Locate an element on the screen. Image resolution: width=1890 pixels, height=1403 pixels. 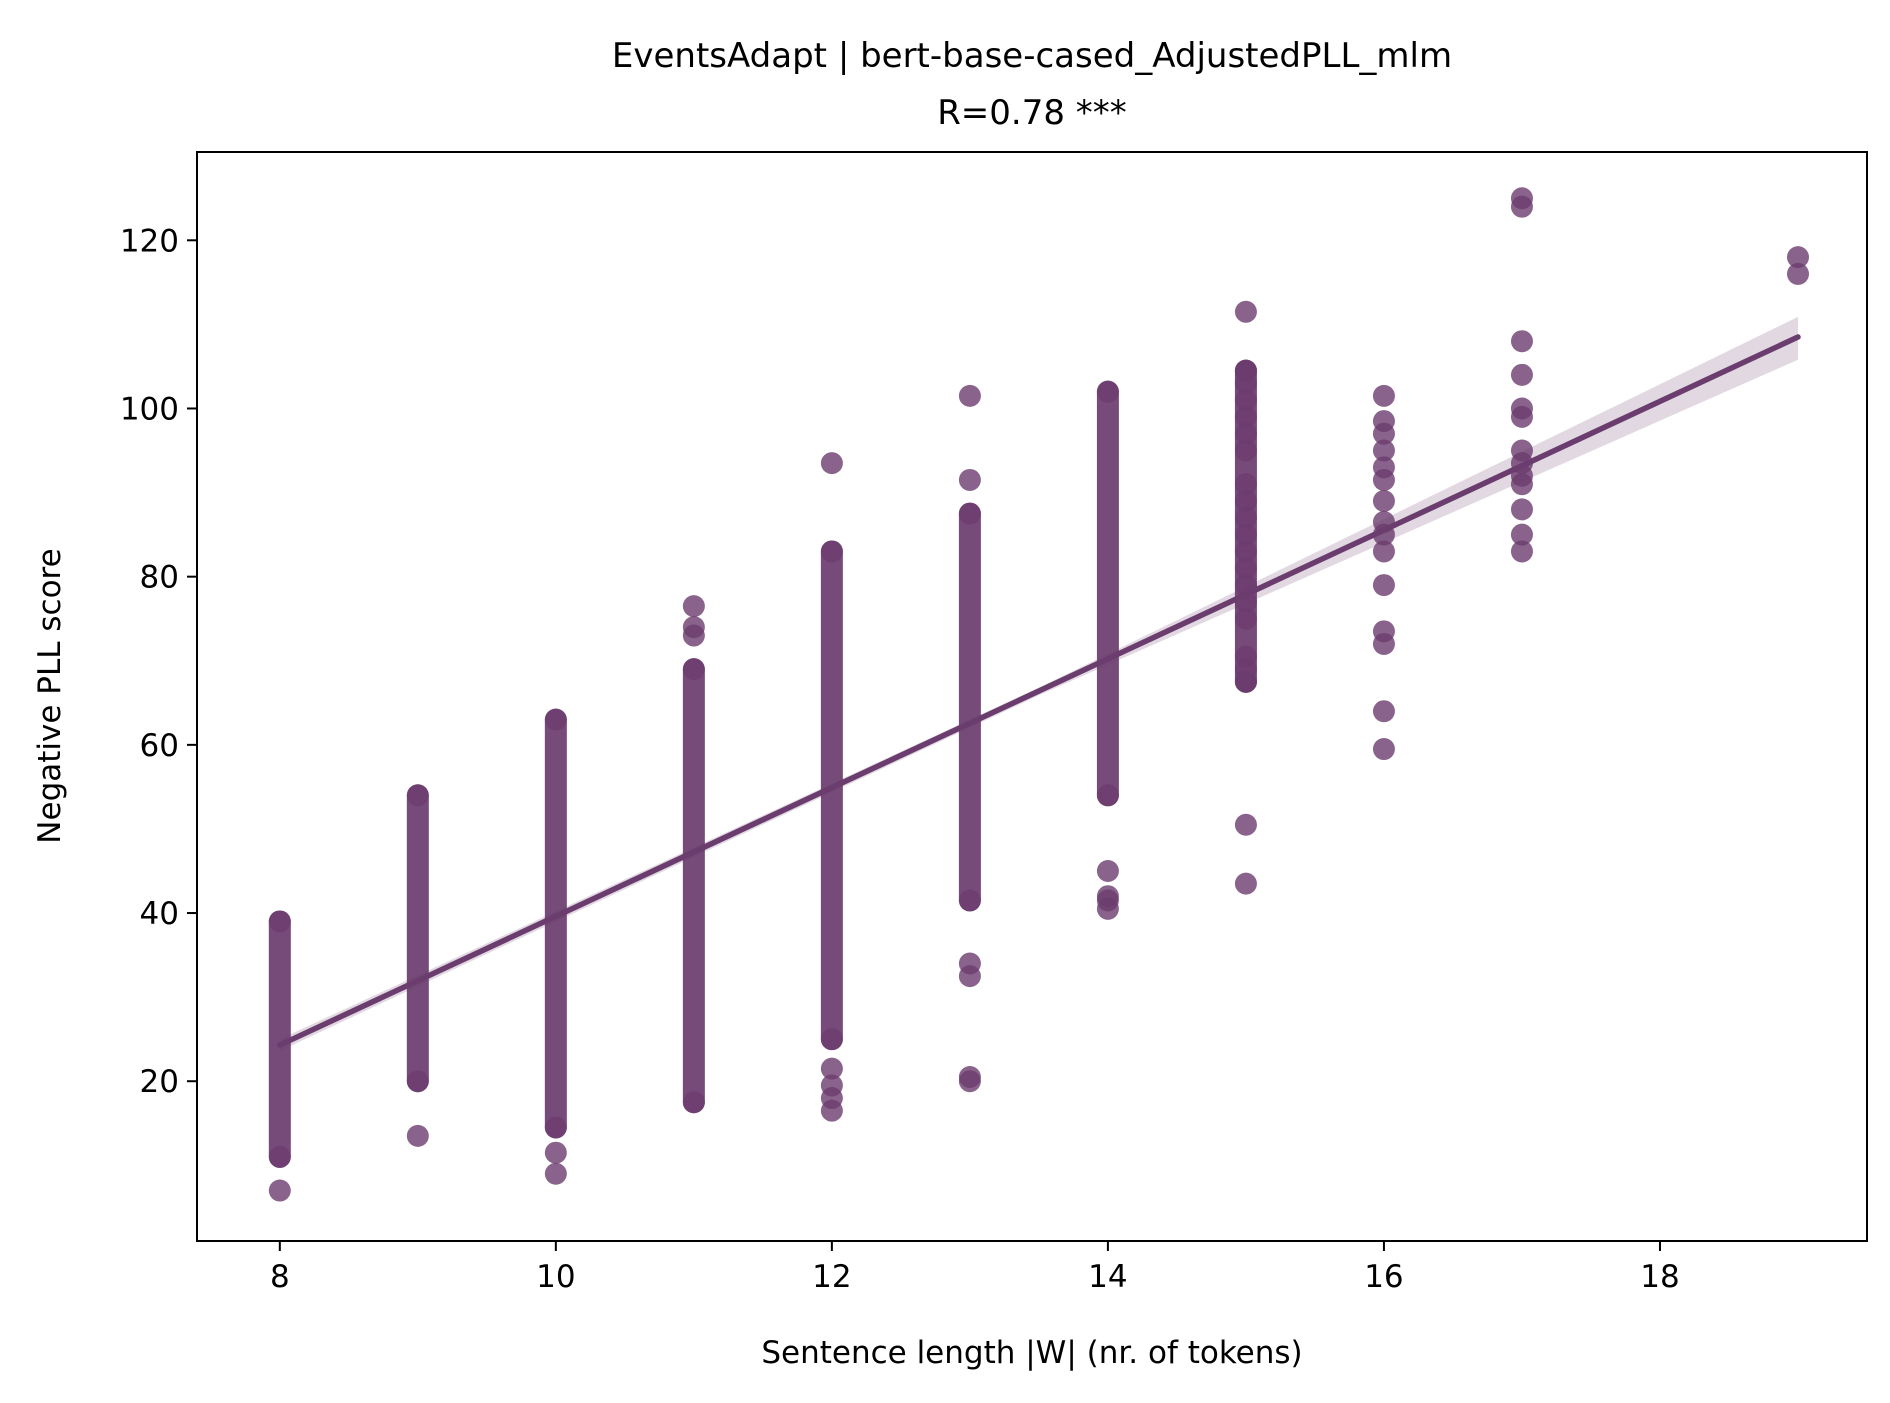
y-axis: 20 40 60 80 100 120 is located at coordinates (158, 661).